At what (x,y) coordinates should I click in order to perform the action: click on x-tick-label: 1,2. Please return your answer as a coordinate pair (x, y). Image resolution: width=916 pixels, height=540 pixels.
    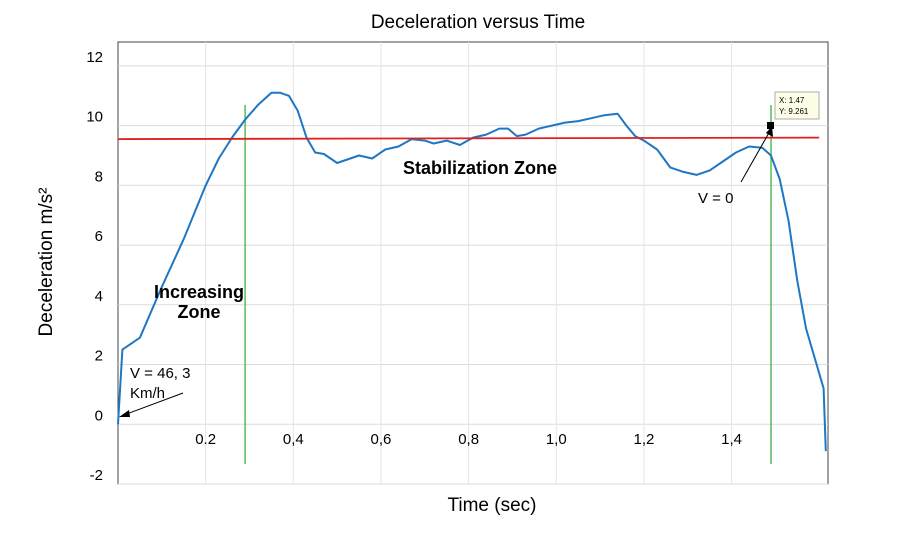
    Looking at the image, I should click on (643, 439).